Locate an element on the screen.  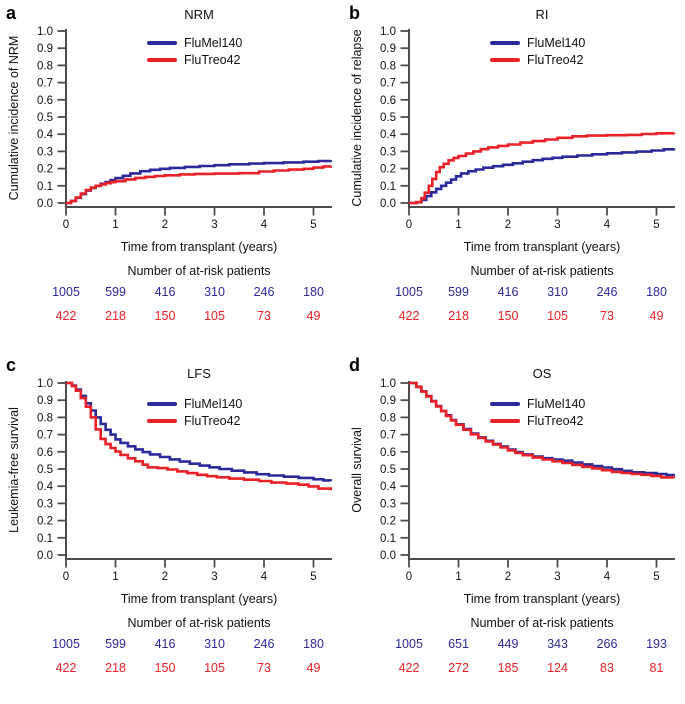
at-risk-count: 272 is located at coordinates (458, 668).